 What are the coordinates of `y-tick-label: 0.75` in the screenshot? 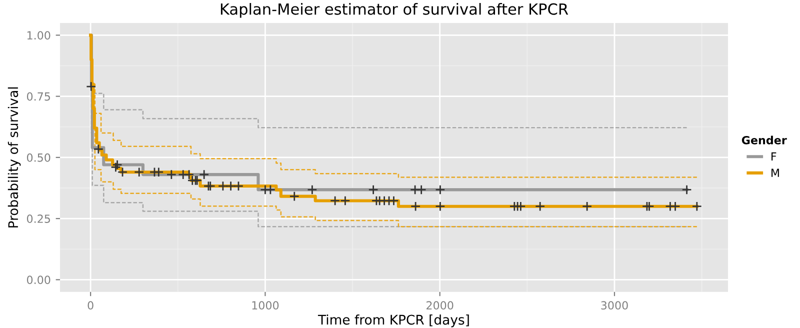 It's located at (38, 96).